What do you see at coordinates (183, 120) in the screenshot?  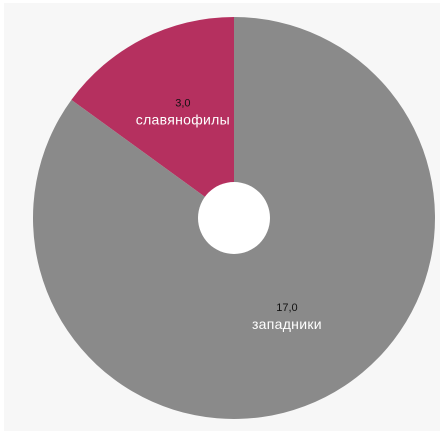 I see `slice-name-label: славянофилы` at bounding box center [183, 120].